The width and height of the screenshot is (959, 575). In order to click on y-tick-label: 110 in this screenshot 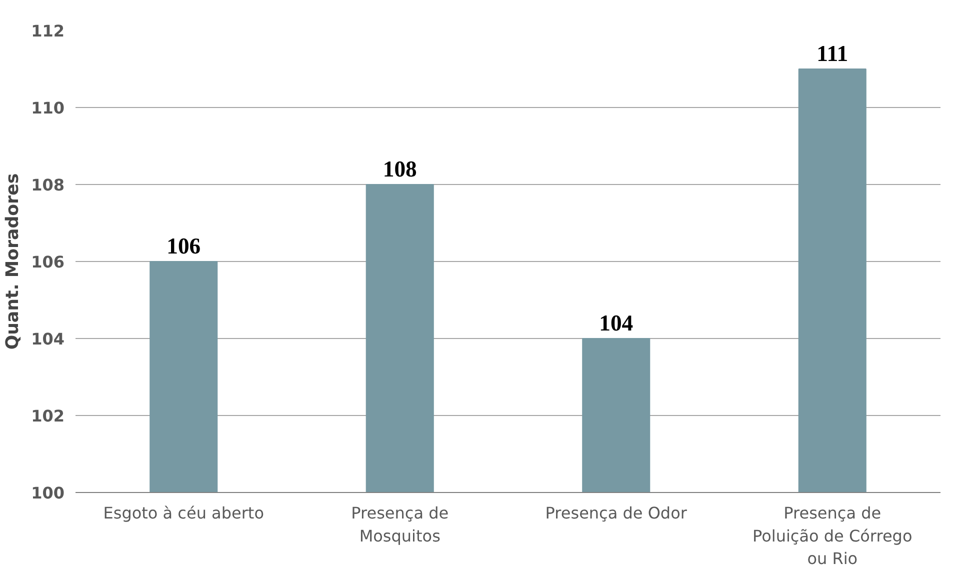, I will do `click(48, 108)`.